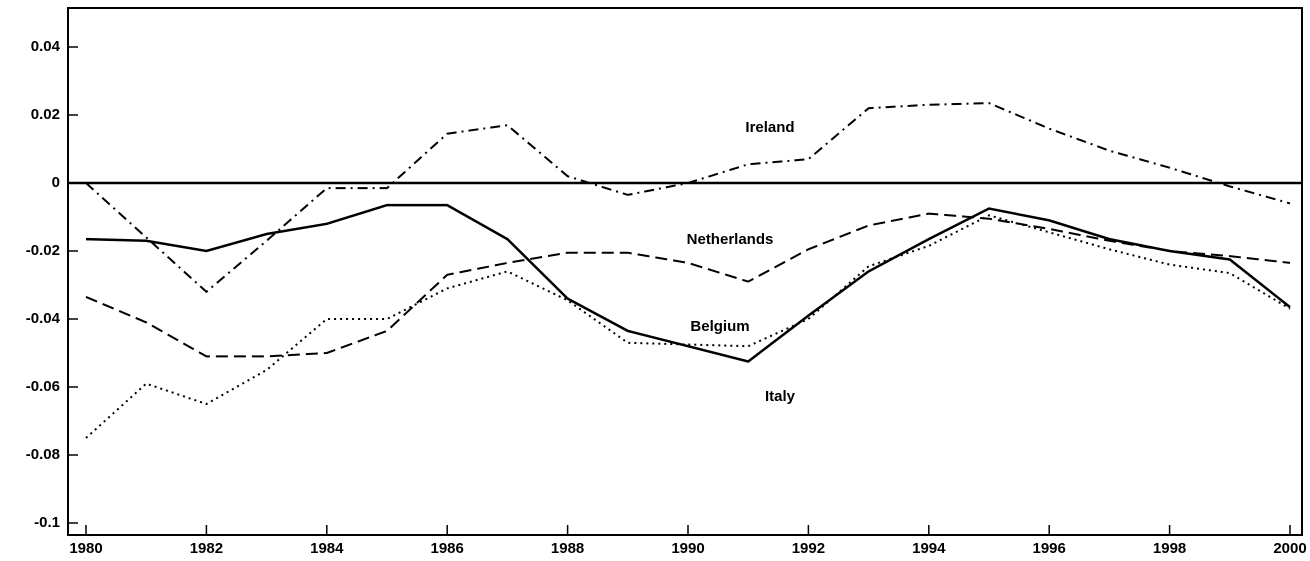 This screenshot has height=561, width=1310. What do you see at coordinates (780, 396) in the screenshot?
I see `series-label: Italy` at bounding box center [780, 396].